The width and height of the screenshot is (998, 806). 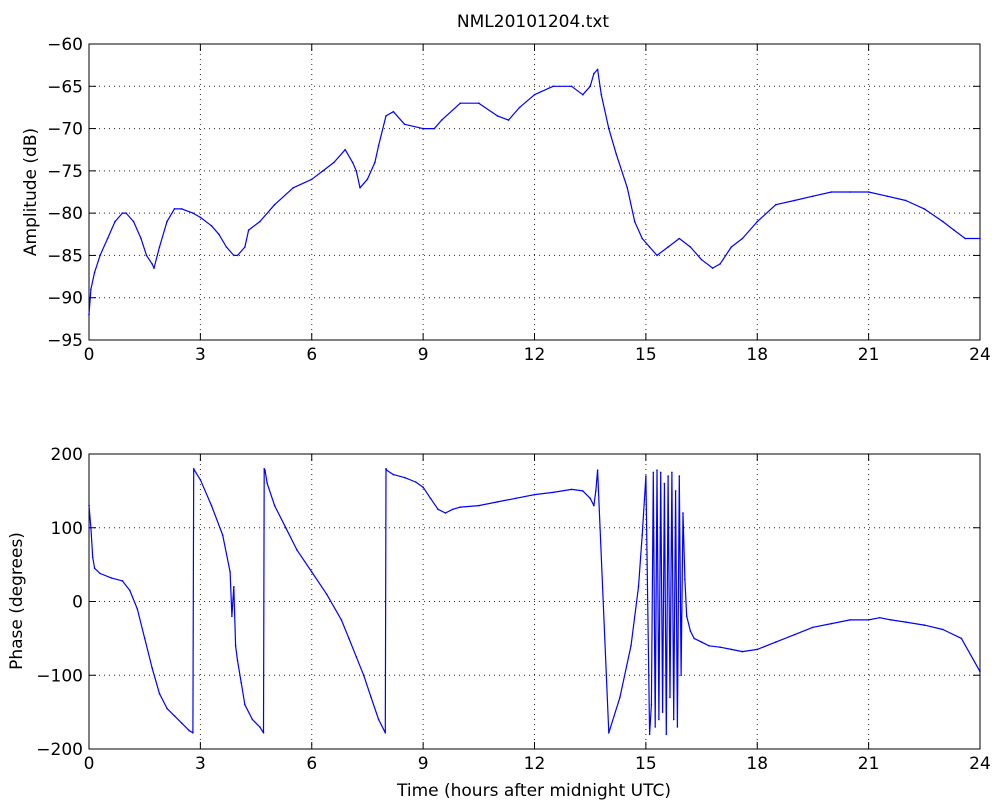 What do you see at coordinates (757, 355) in the screenshot?
I see `amplitude-x-tick-label: 18` at bounding box center [757, 355].